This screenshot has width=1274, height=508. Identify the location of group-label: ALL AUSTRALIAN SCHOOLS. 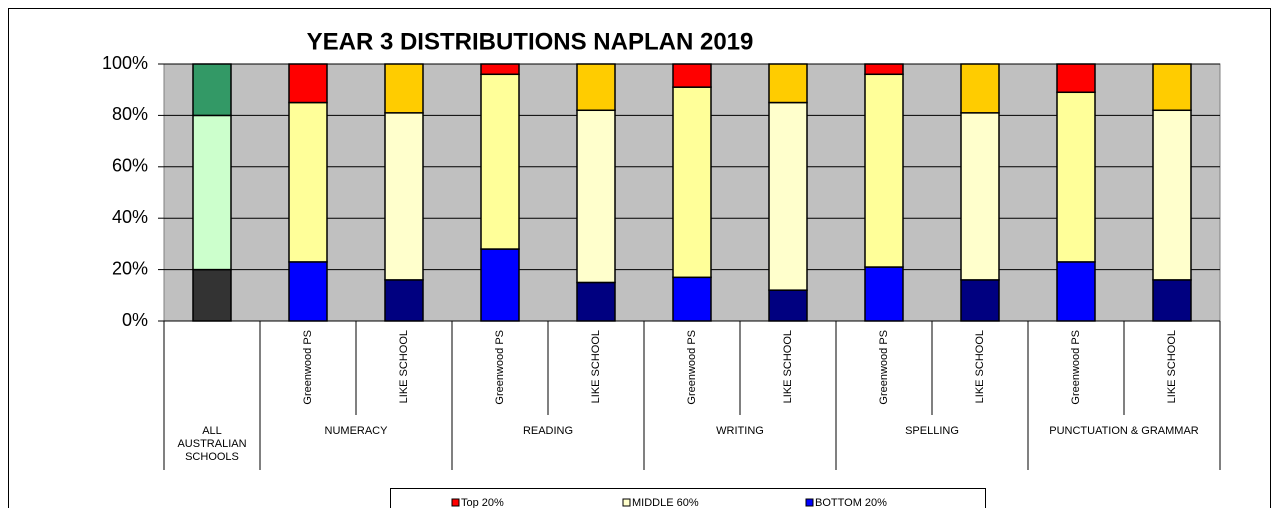
(212, 444).